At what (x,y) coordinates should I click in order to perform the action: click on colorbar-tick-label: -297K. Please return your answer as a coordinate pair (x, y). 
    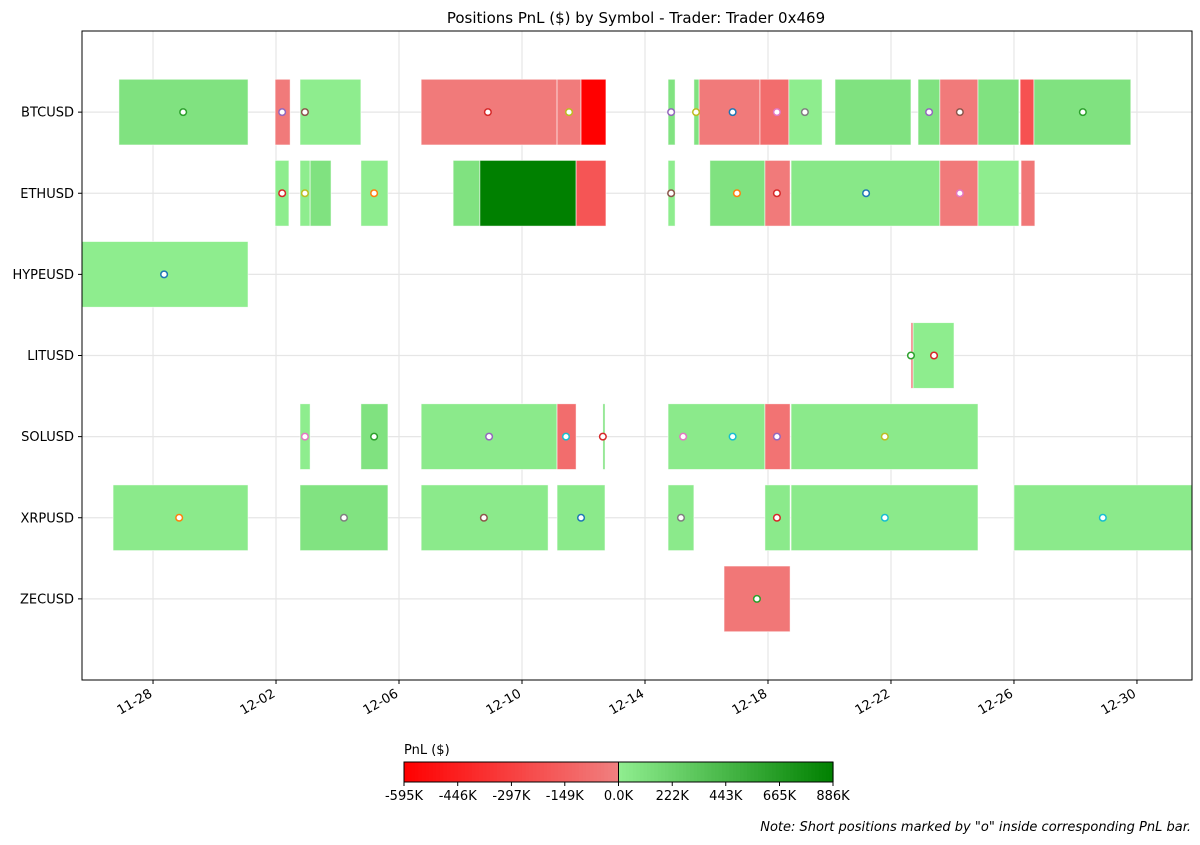
    Looking at the image, I should click on (511, 796).